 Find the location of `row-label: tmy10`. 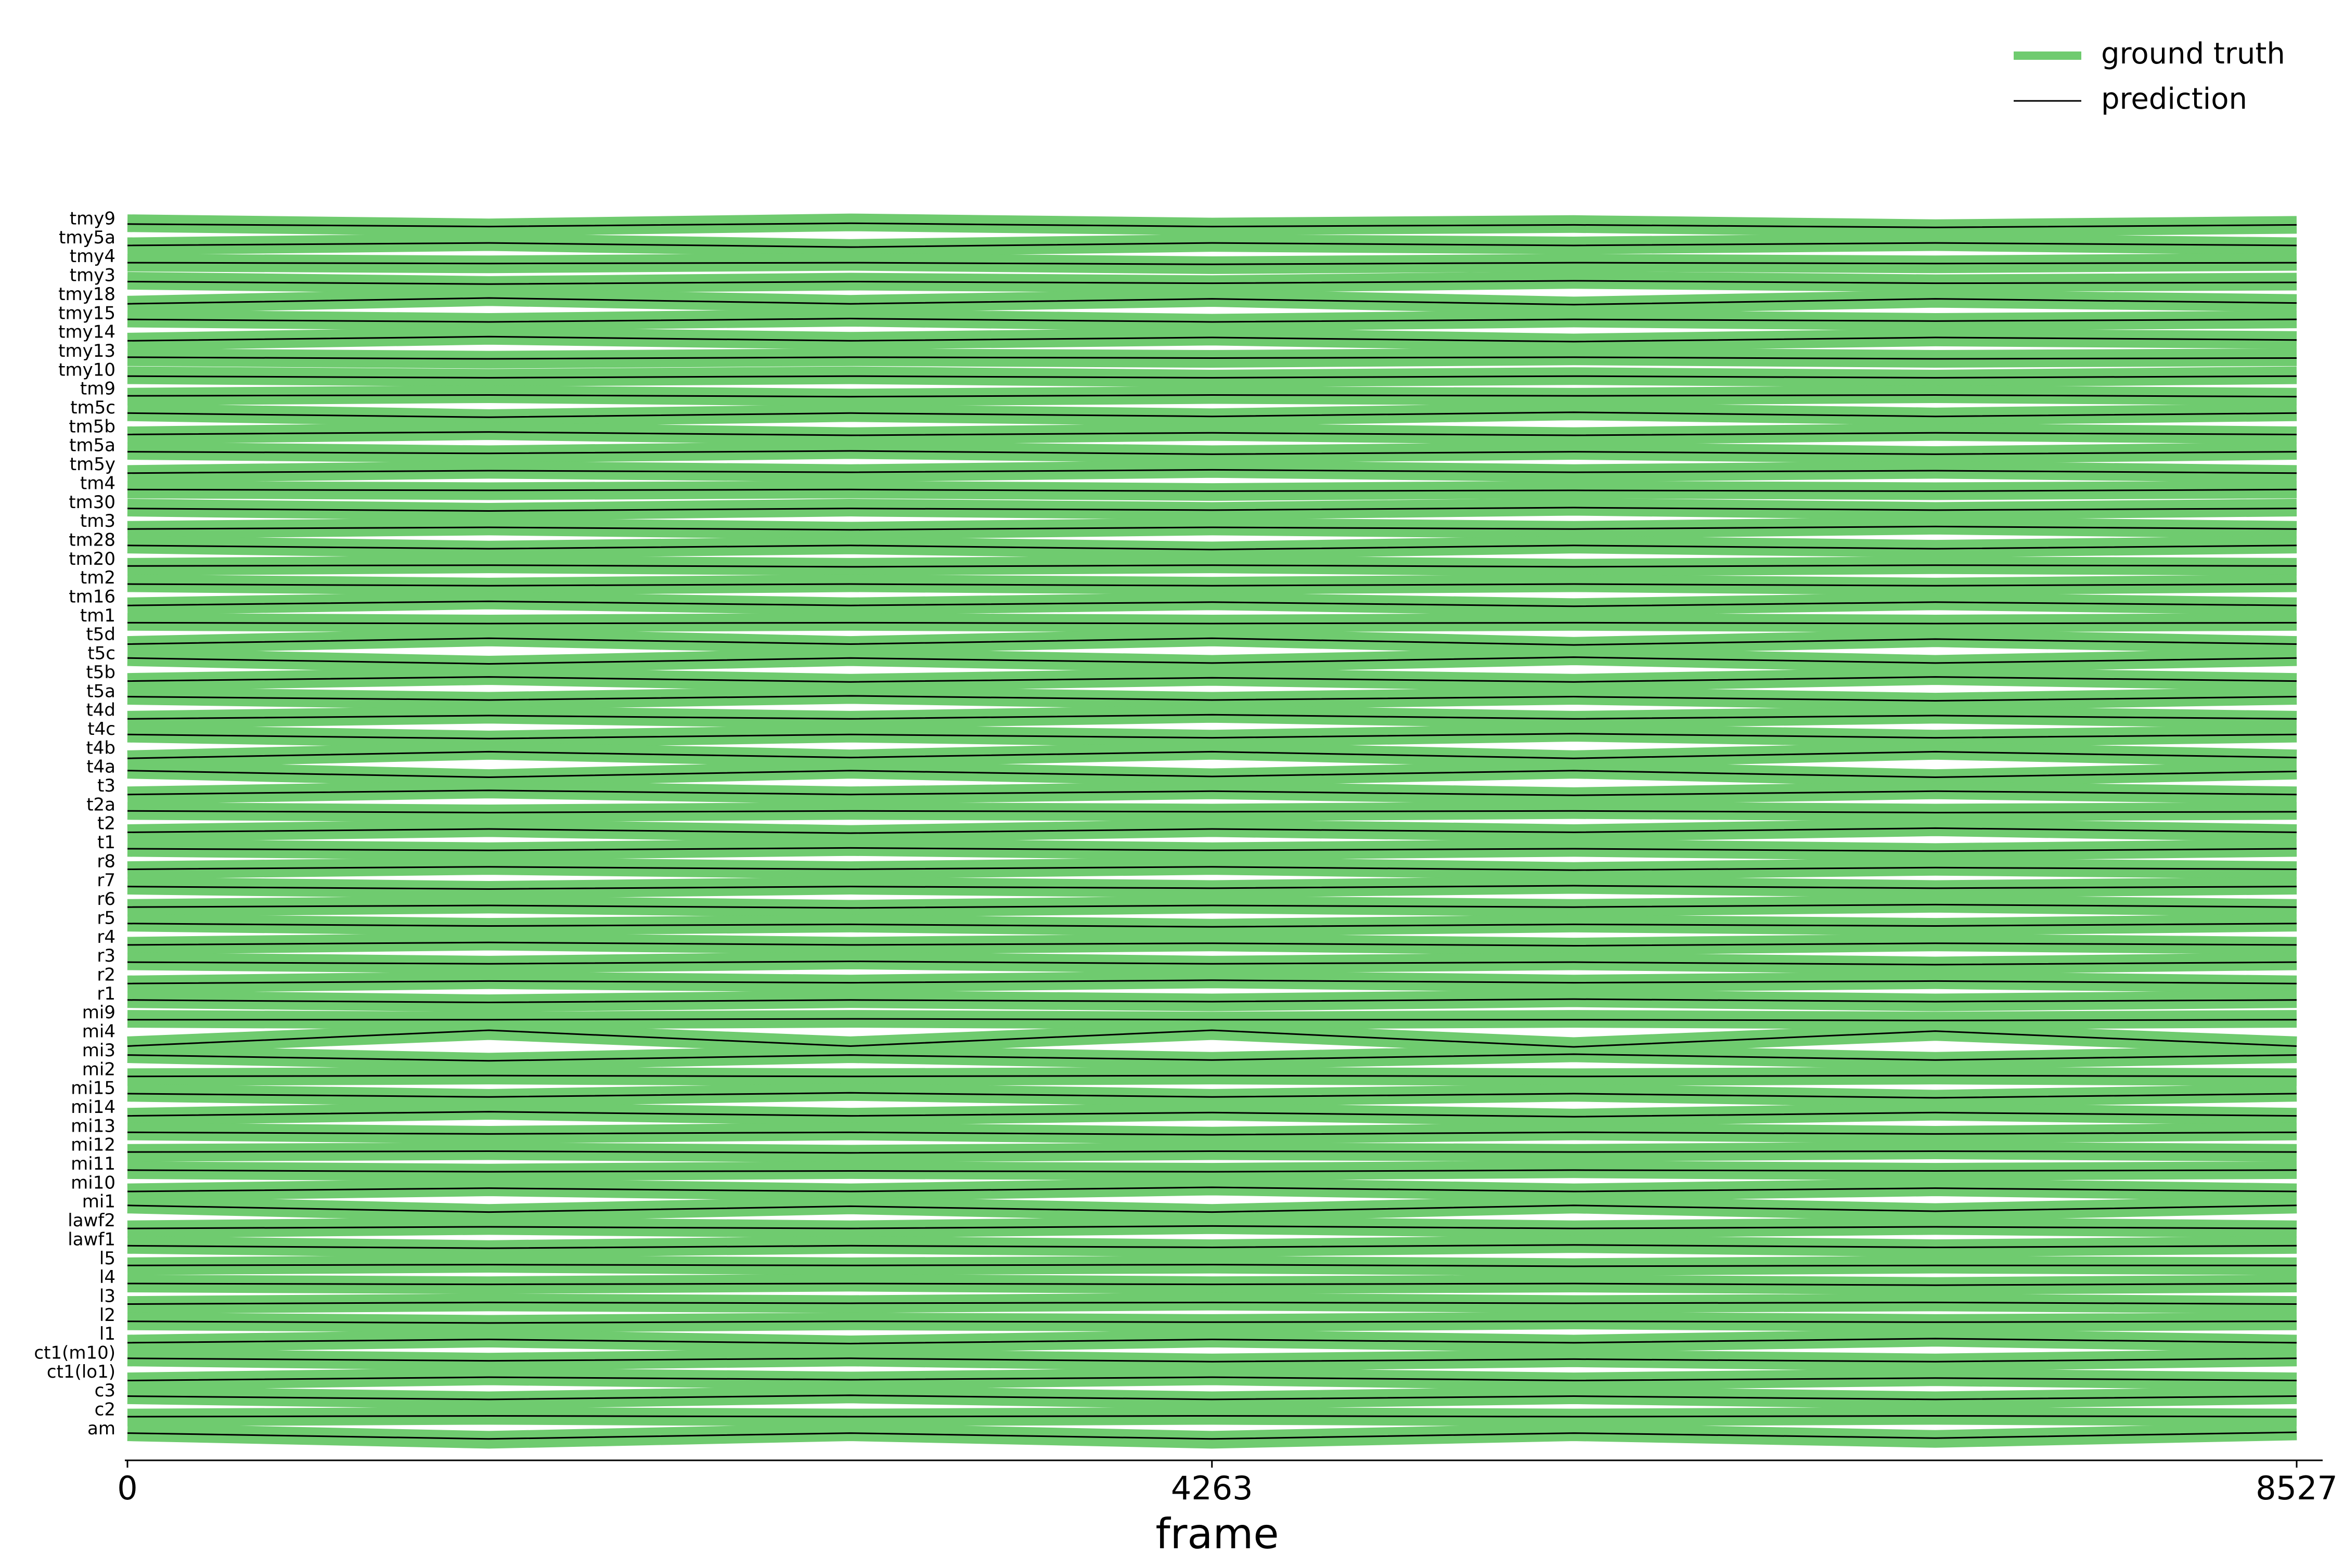

row-label: tmy10 is located at coordinates (87, 370).